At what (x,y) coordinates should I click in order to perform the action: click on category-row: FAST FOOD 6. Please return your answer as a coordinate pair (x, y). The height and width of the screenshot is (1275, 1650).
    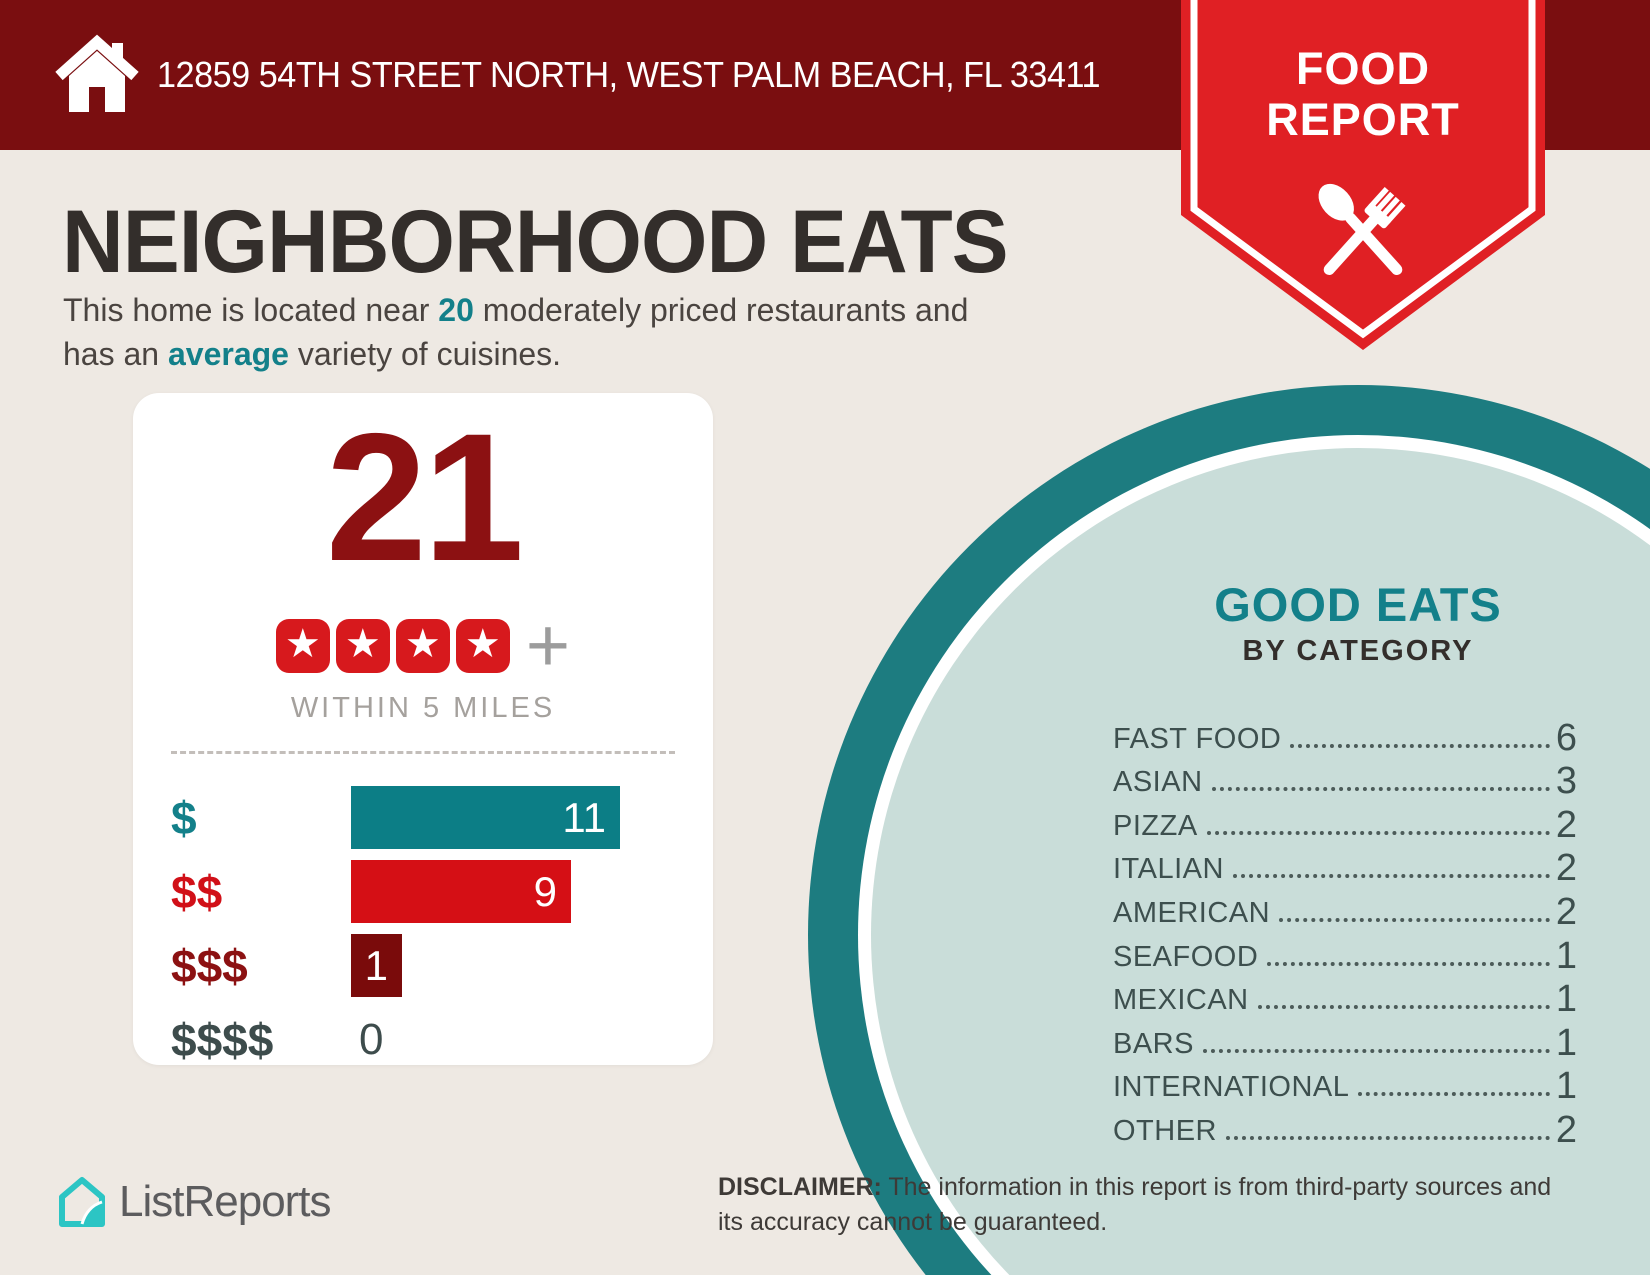
    Looking at the image, I should click on (1345, 735).